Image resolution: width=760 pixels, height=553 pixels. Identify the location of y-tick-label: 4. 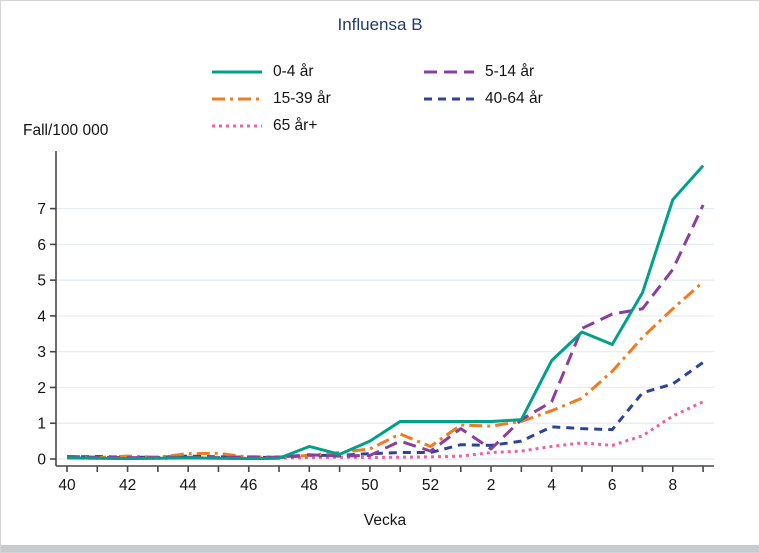
(41, 316).